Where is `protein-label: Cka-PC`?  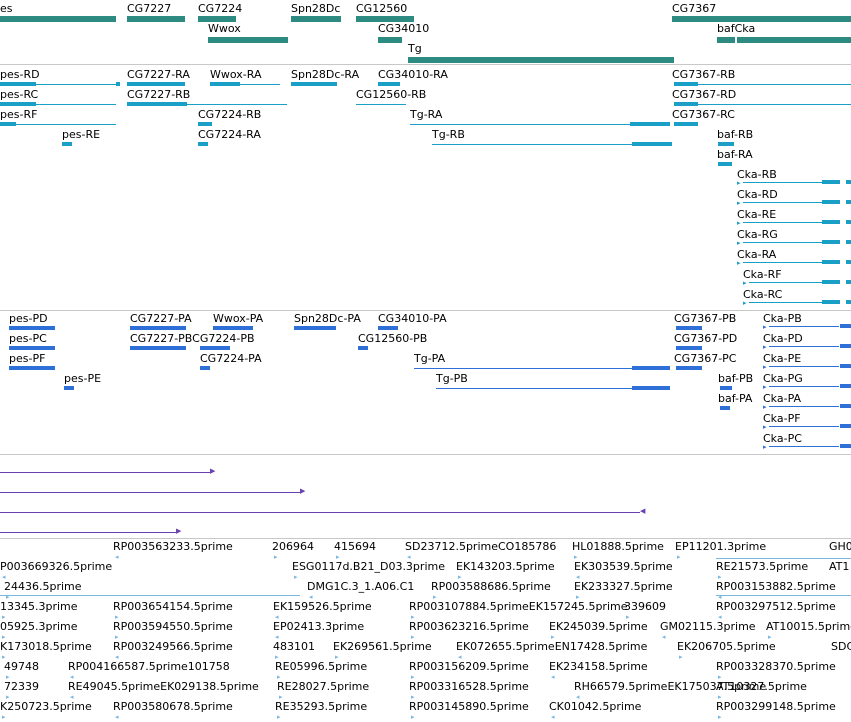 protein-label: Cka-PC is located at coordinates (782, 438).